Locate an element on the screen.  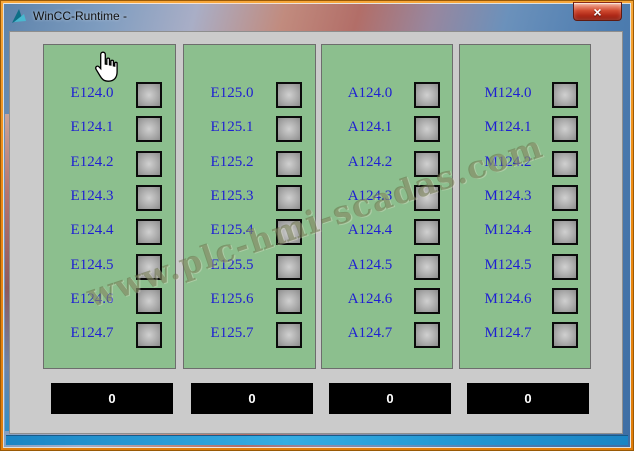
io-row: E124.2 is located at coordinates (109, 164).